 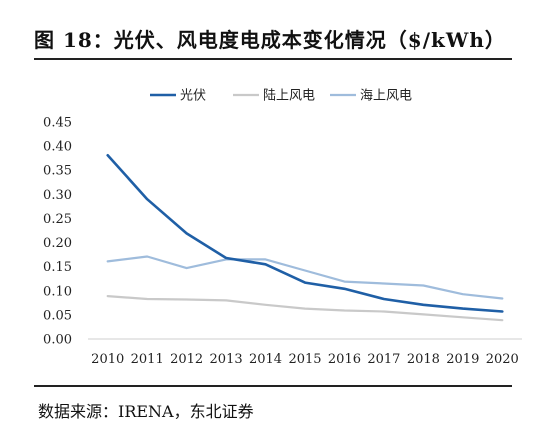 I want to click on y-tick-label: 0.30, so click(x=57, y=195).